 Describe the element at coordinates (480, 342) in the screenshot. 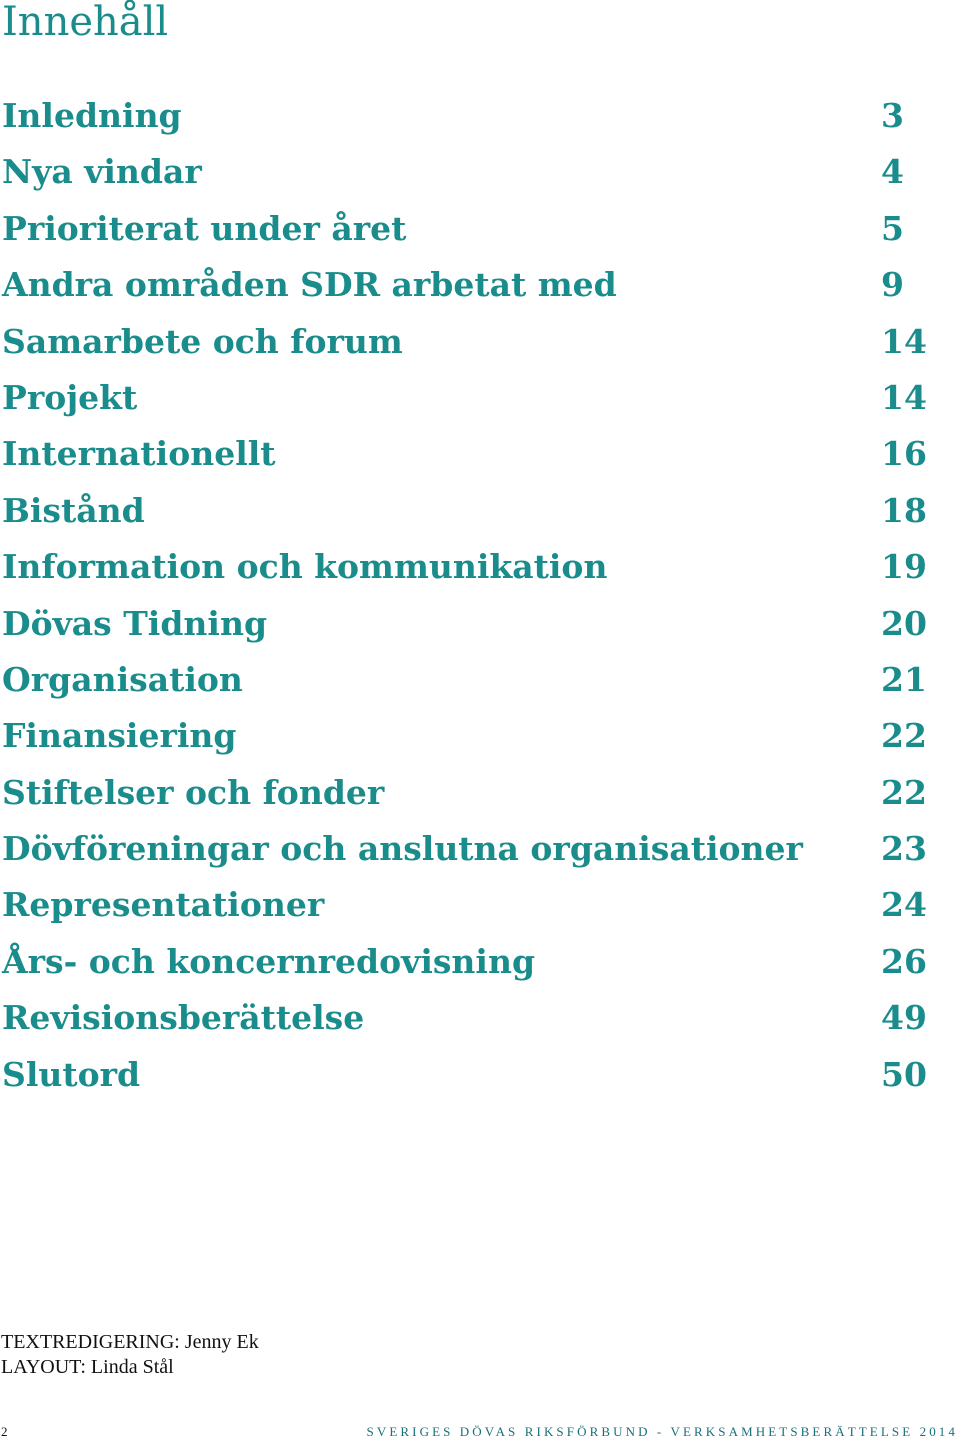

I see `toc-entry: Samarbete och forum 14` at that location.